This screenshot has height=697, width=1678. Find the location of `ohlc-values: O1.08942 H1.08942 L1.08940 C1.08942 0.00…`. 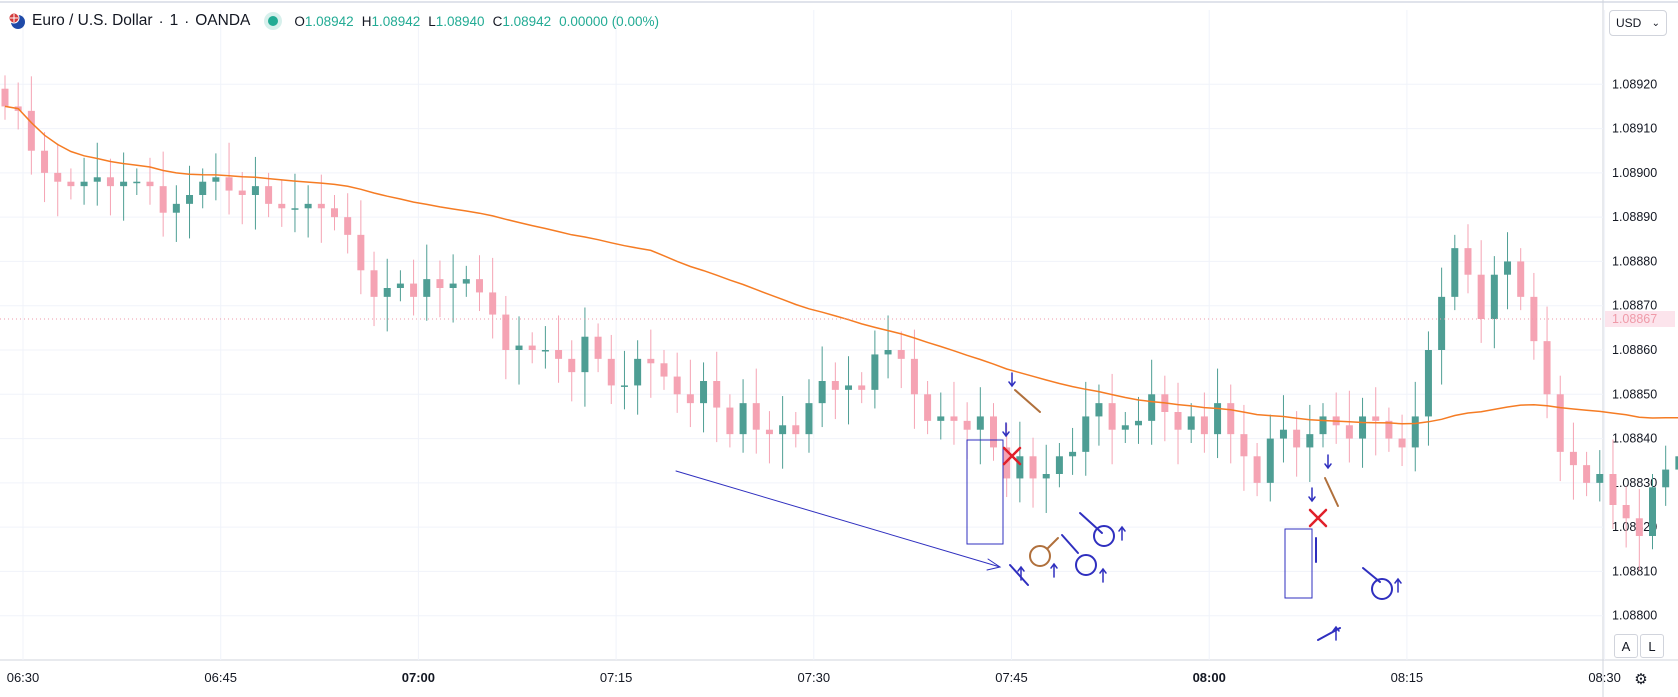

ohlc-values: O1.08942 H1.08942 L1.08940 C1.08942 0.00… is located at coordinates (476, 21).